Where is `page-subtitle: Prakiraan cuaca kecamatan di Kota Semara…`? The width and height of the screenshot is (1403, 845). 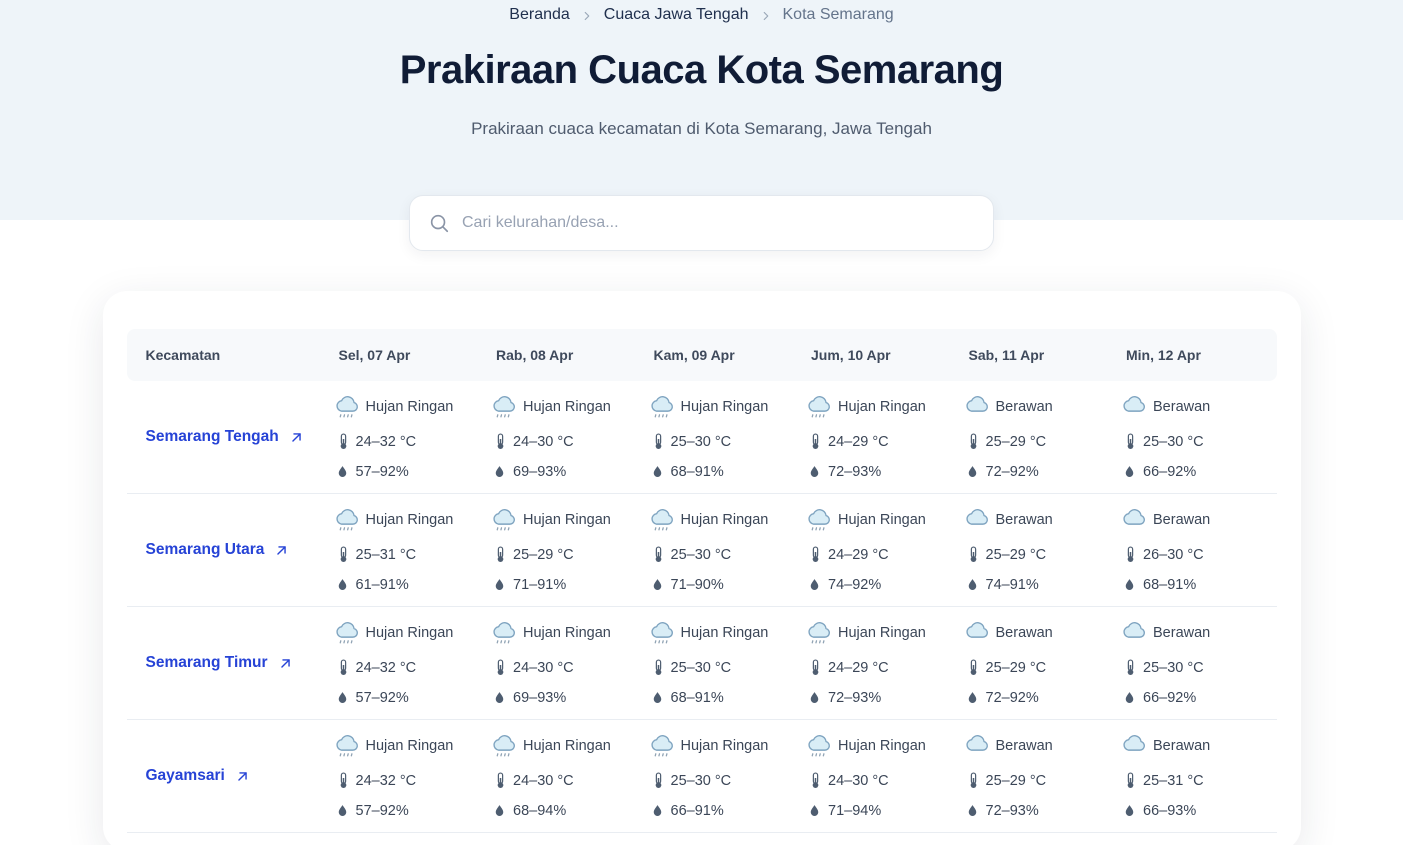 page-subtitle: Prakiraan cuaca kecamatan di Kota Semara… is located at coordinates (701, 128).